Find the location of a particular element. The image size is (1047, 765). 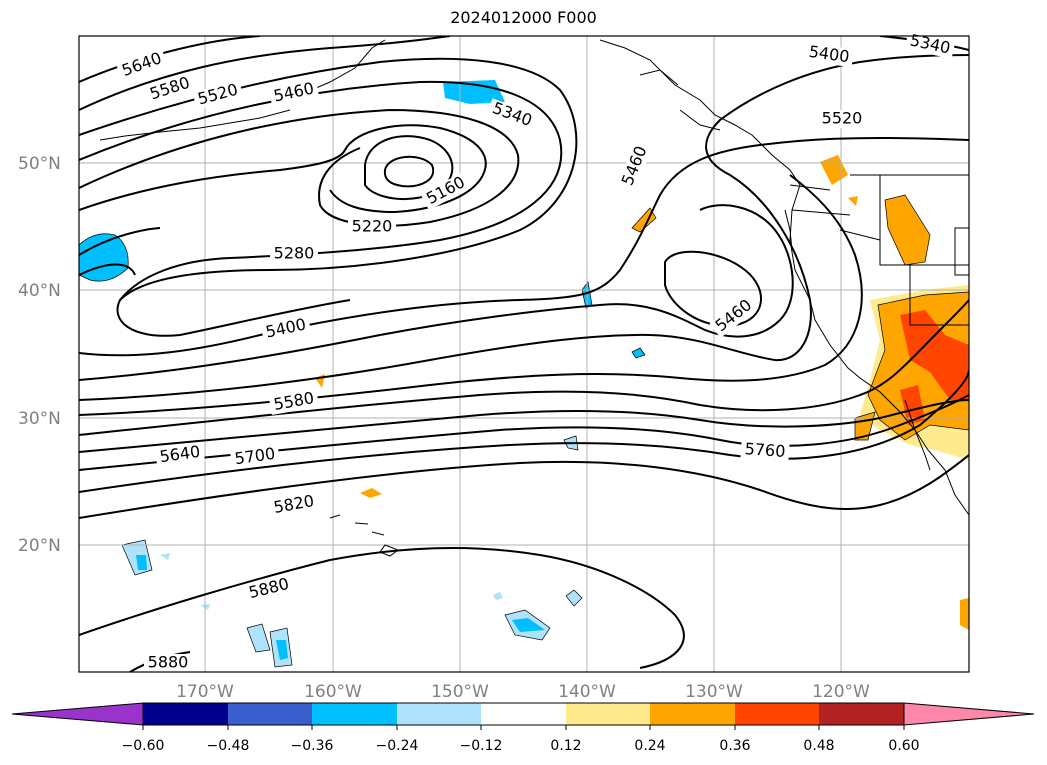

colorbar-tick: 0.48 is located at coordinates (818, 746).